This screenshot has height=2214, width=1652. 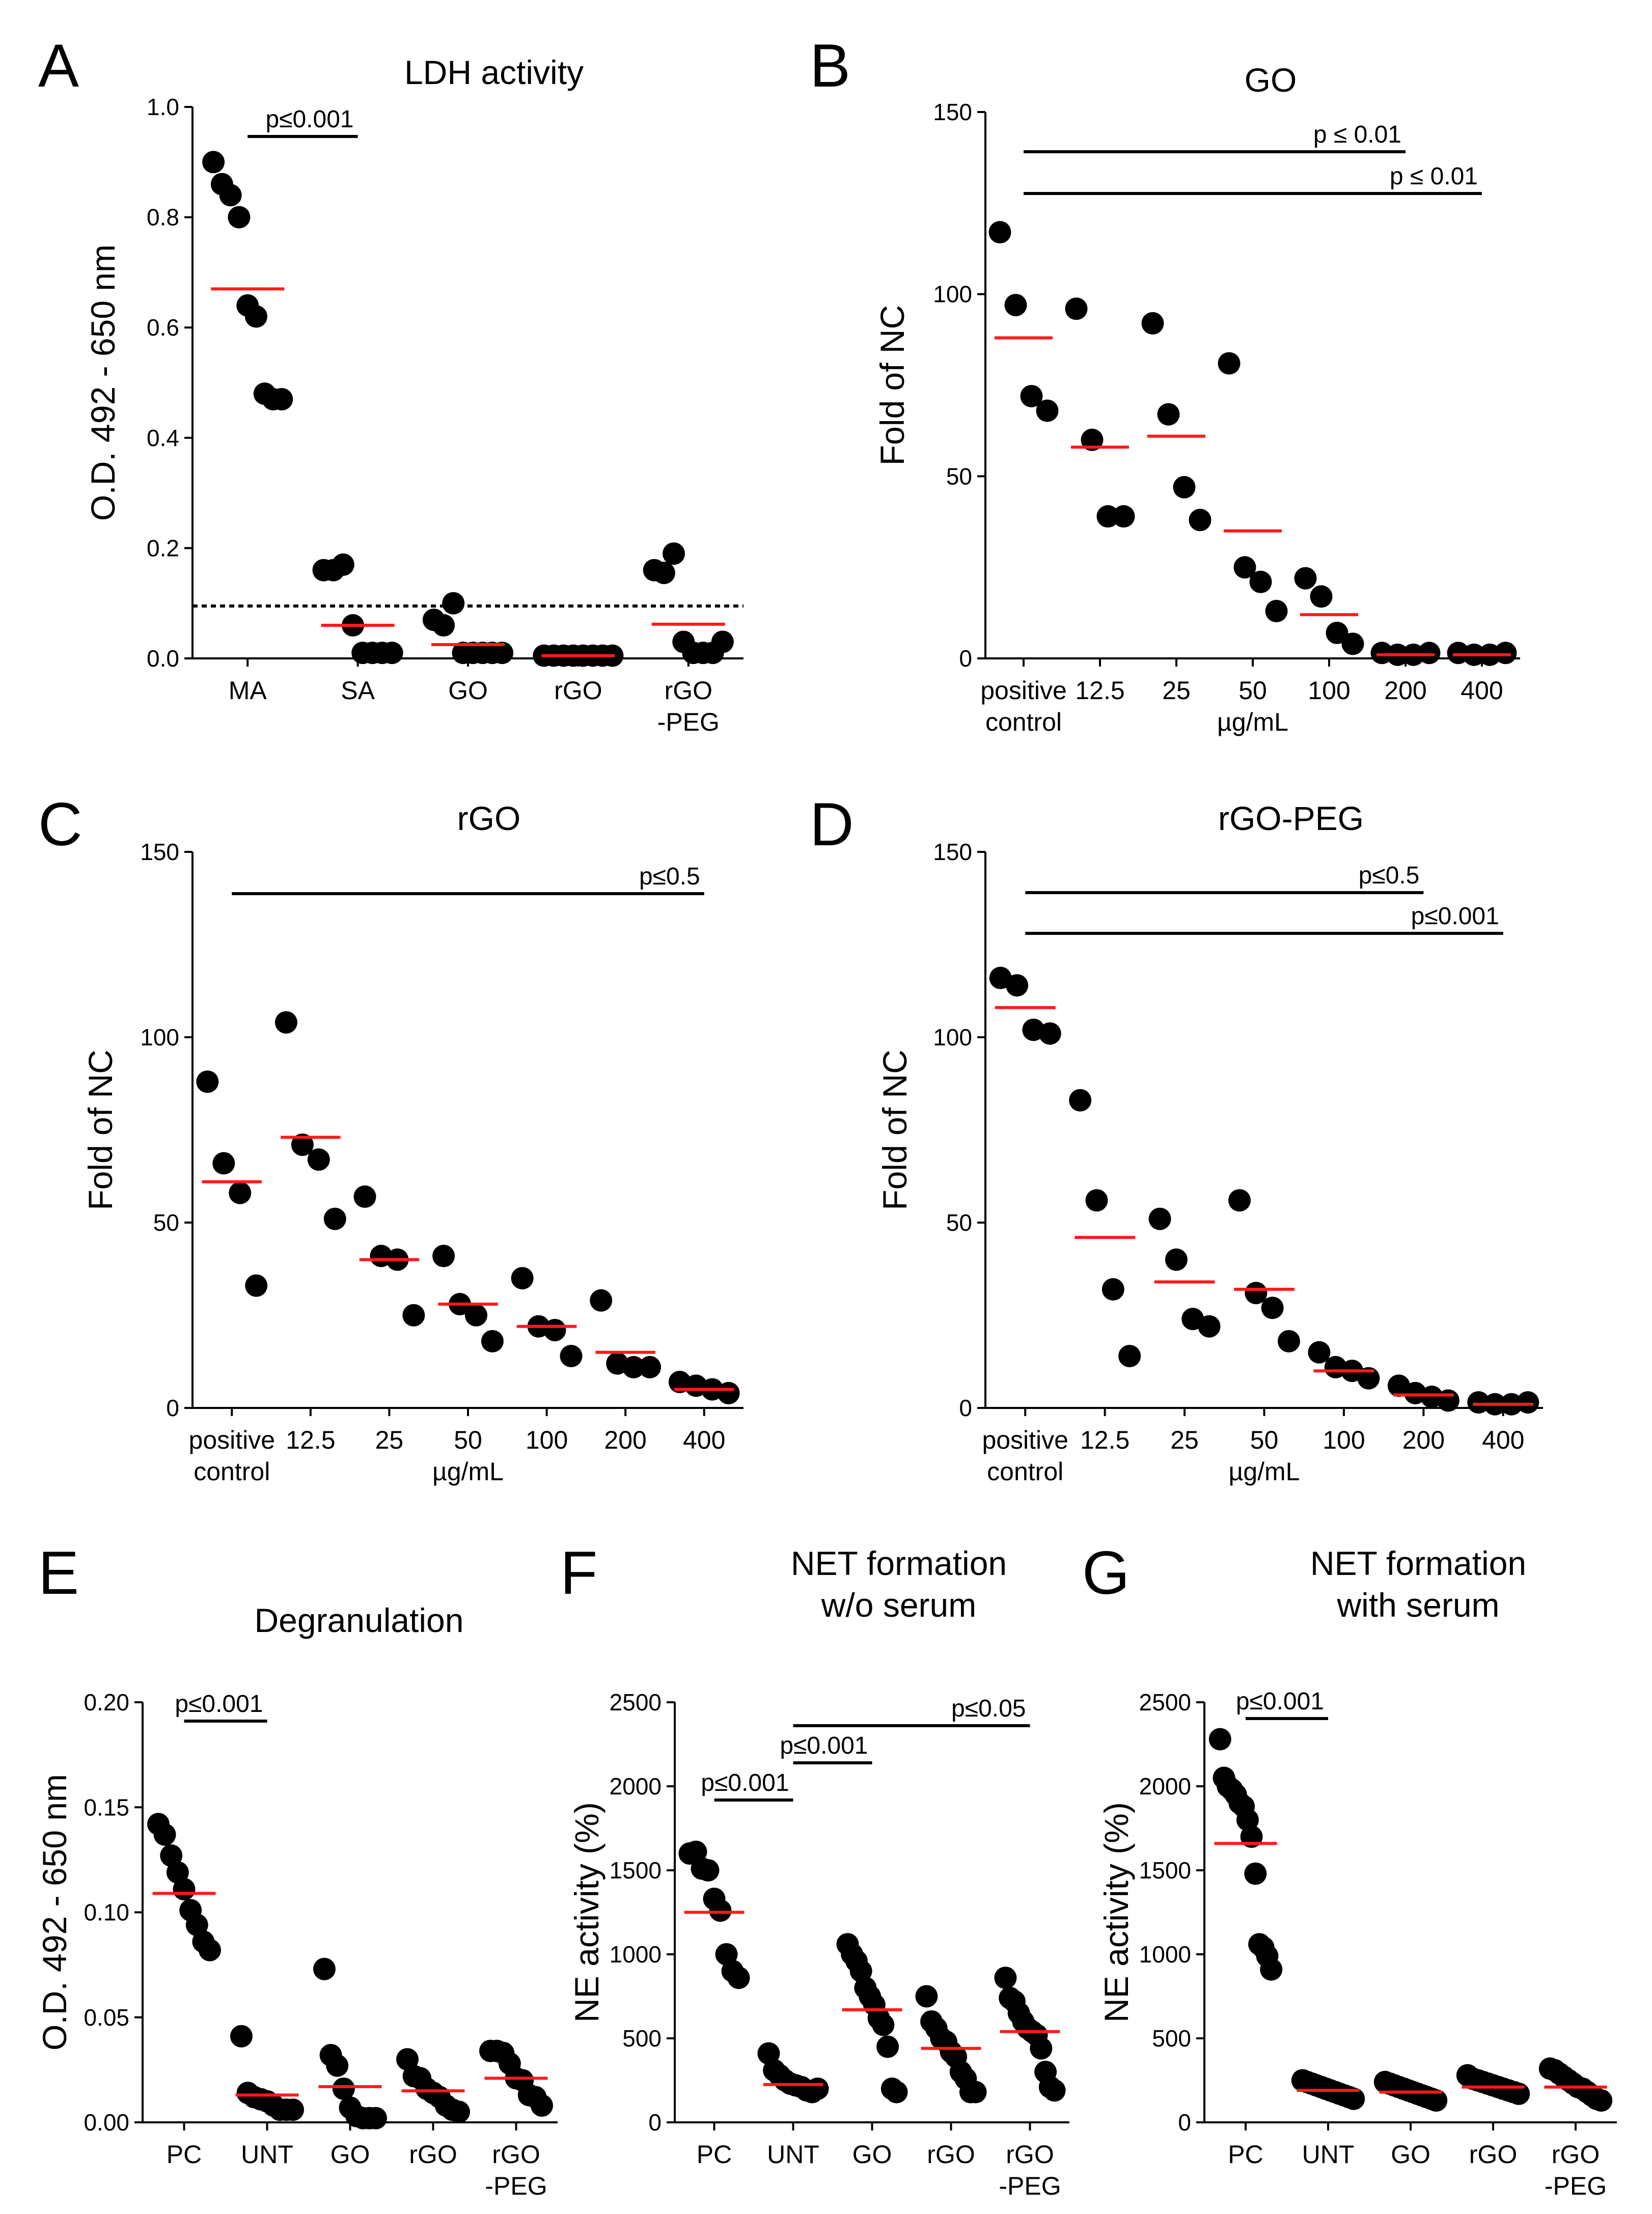 I want to click on y-tick-label: 0.15, so click(x=106, y=1807).